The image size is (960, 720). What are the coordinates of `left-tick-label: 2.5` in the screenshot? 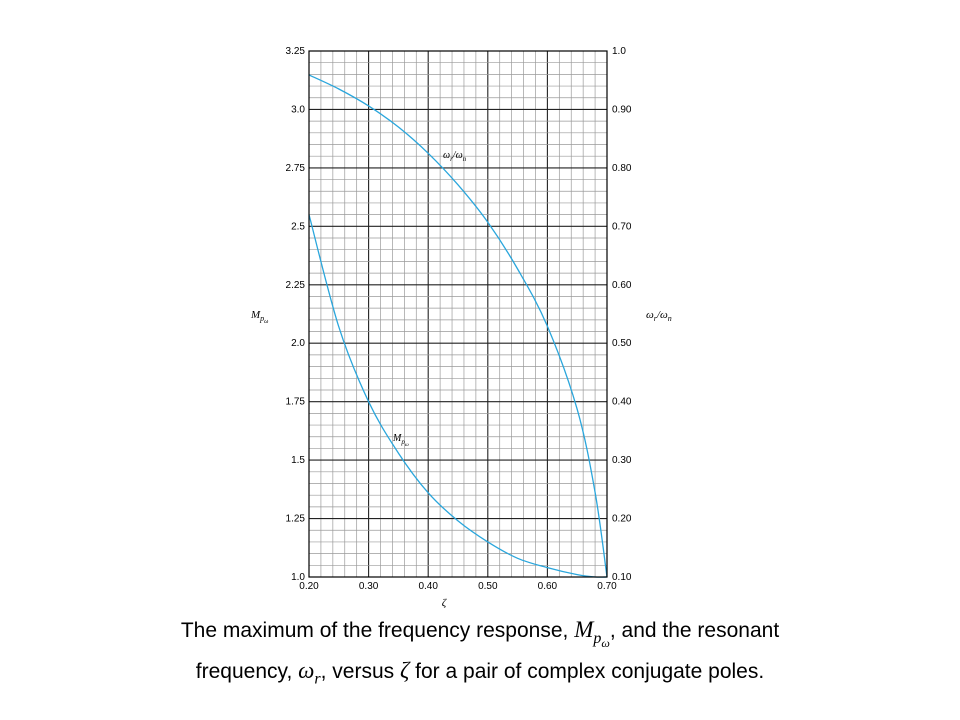 It's located at (298, 226).